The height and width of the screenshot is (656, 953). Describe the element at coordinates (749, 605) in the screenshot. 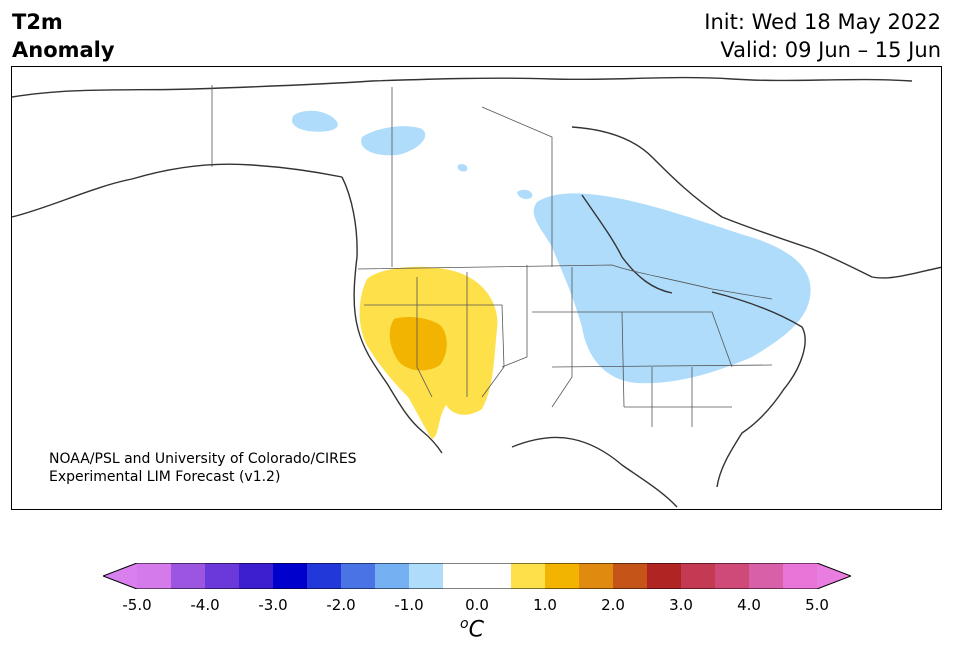

I see `colorbar-tick-label: 4.0` at that location.